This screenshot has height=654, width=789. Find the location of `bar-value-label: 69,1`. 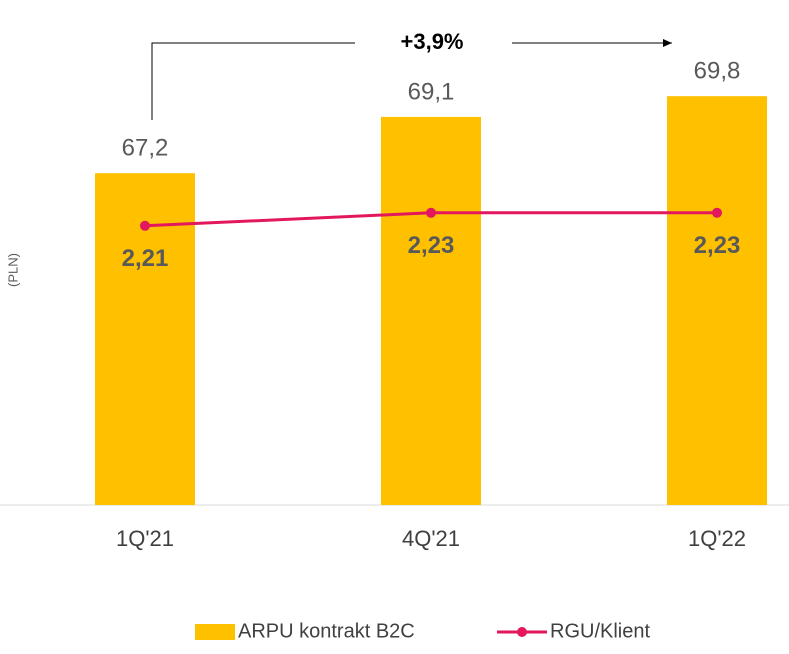

bar-value-label: 69,1 is located at coordinates (431, 91).